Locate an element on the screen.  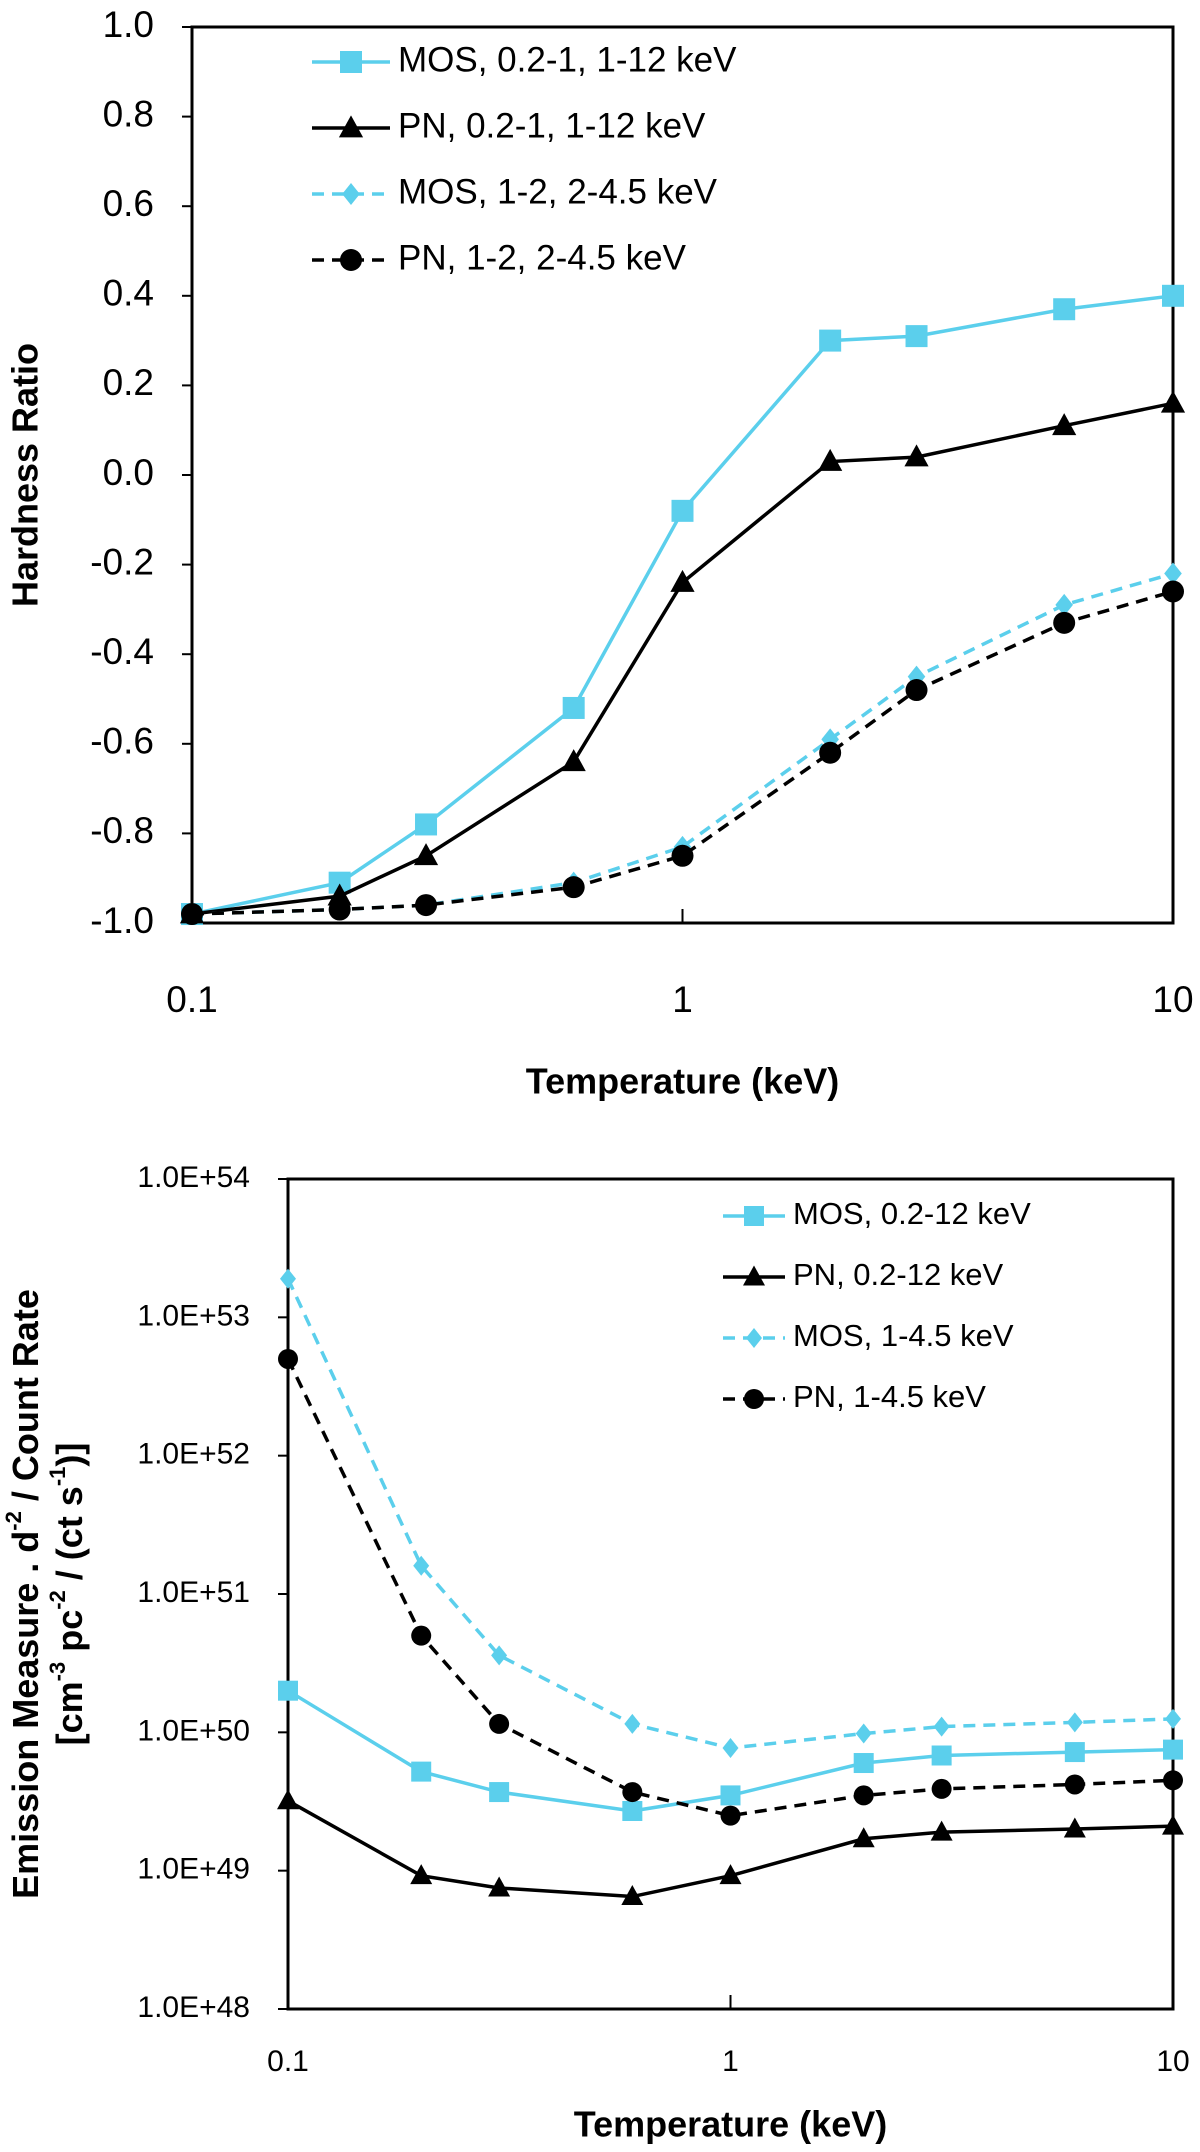
y-tick-label: 1.0E+54 is located at coordinates (193, 1177).